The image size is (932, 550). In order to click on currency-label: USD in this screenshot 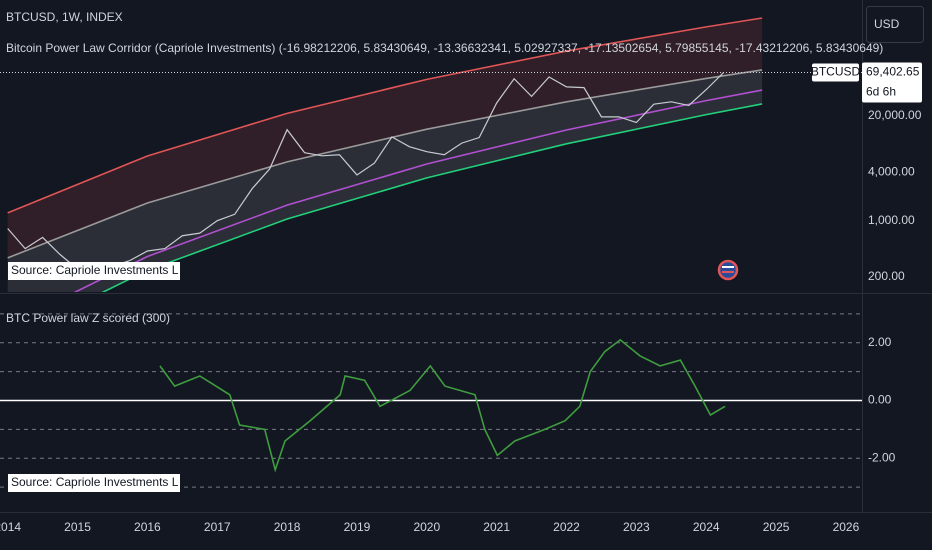, I will do `click(887, 24)`.